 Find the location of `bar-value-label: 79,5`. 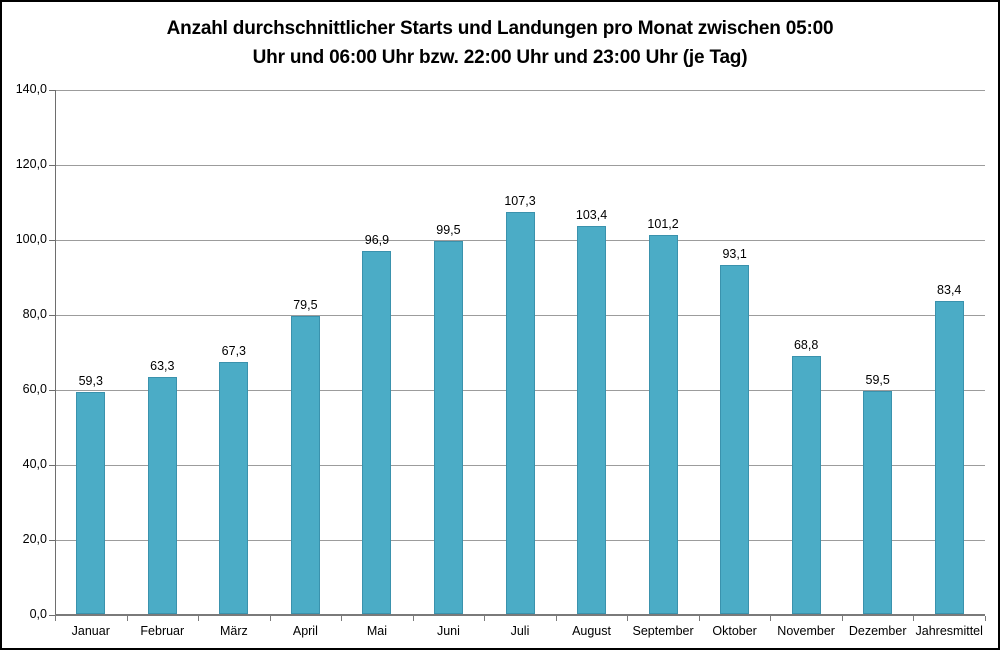

bar-value-label: 79,5 is located at coordinates (305, 304).